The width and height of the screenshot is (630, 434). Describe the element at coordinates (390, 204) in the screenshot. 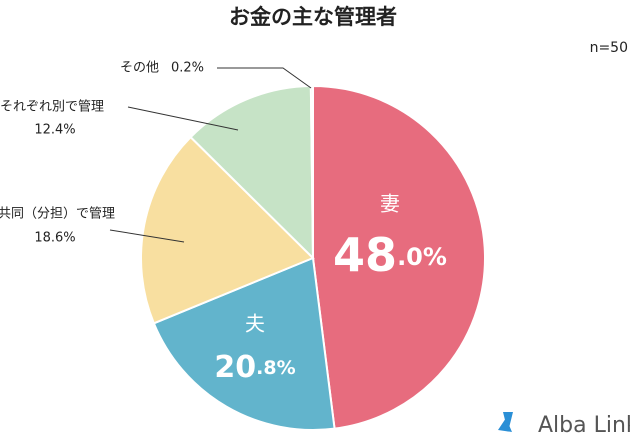

I see `slice-category: 妻` at that location.